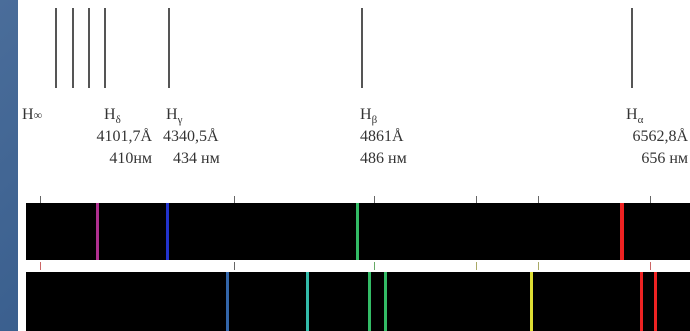 This screenshot has width=690, height=331. Describe the element at coordinates (28, 114) in the screenshot. I see `label-h-inf-symbol: H` at that location.